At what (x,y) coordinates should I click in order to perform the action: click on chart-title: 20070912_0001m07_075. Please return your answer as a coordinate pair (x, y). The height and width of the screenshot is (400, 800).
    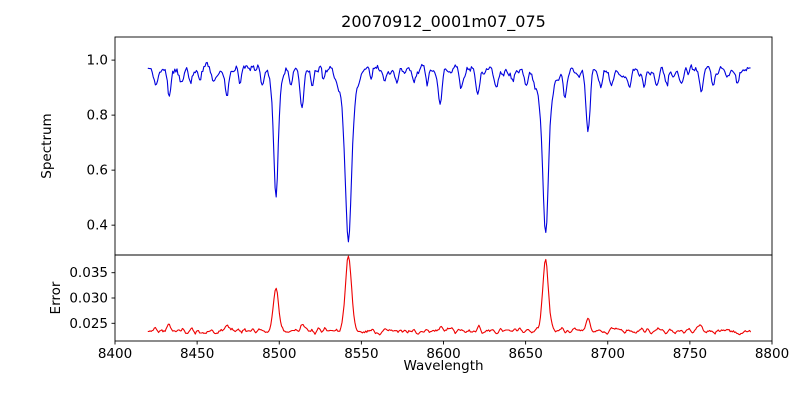
    Looking at the image, I should click on (443, 21).